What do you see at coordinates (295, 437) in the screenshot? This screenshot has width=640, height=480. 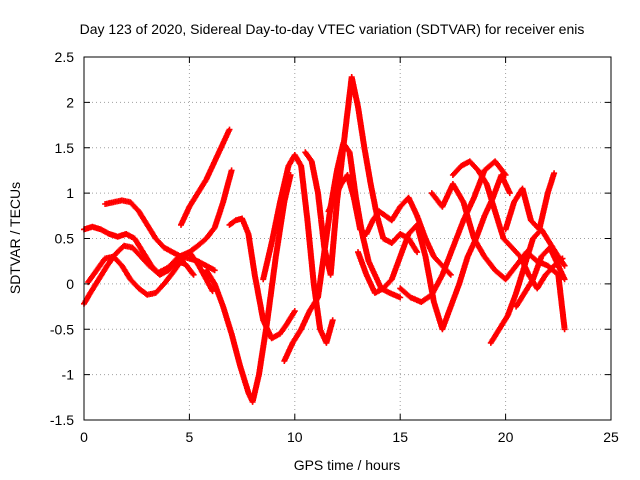 I see `x-tick-label: 10` at bounding box center [295, 437].